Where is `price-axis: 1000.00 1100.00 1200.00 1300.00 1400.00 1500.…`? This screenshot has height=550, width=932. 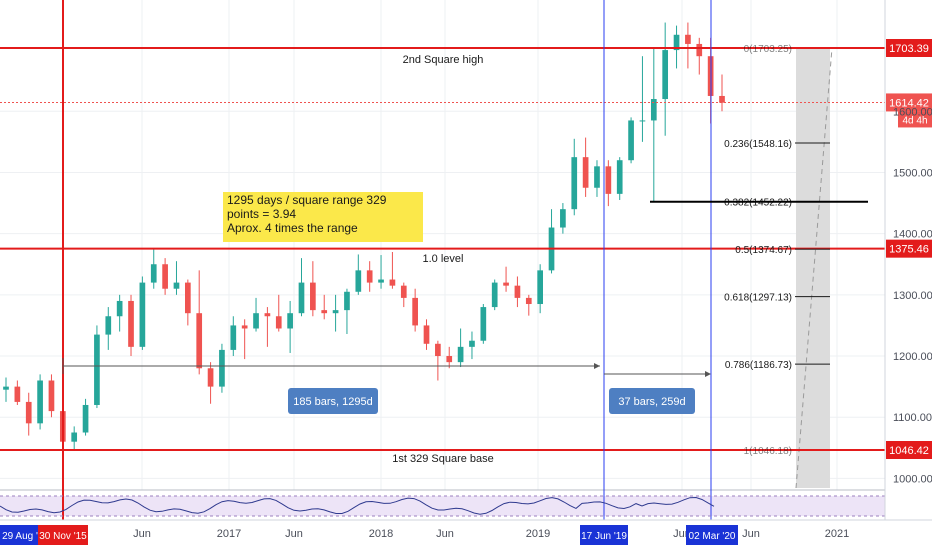 price-axis: 1000.00 1100.00 1200.00 1300.00 1400.00 1500.… is located at coordinates (912, 295).